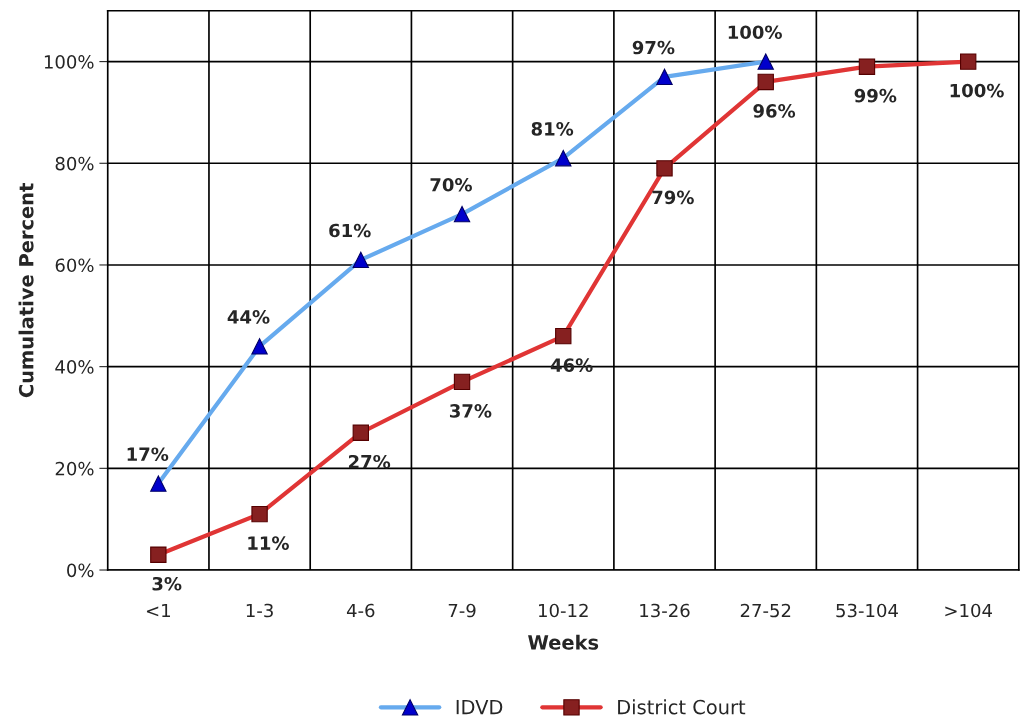  I want to click on data-label: 79%, so click(673, 197).